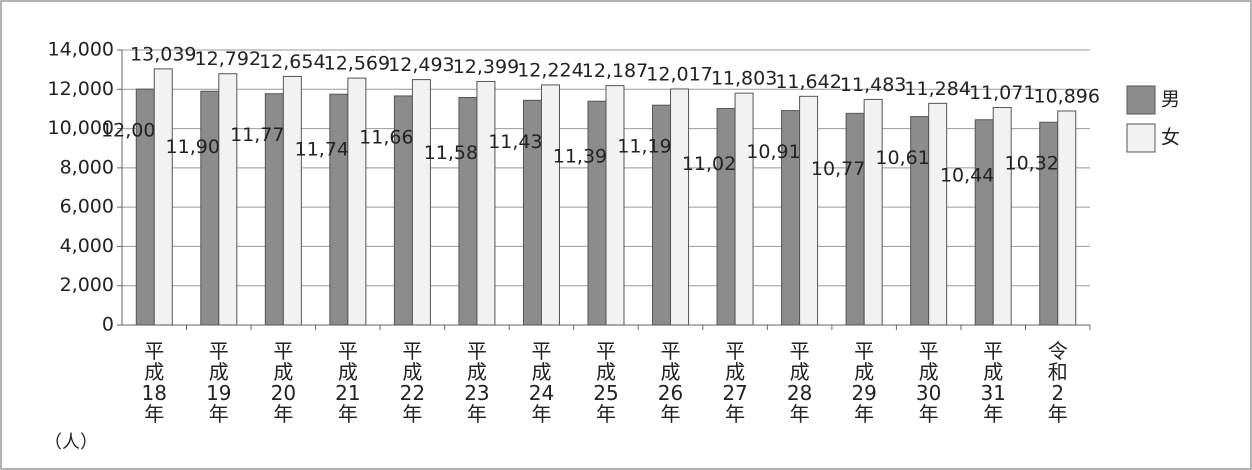 This screenshot has height=470, width=1252. What do you see at coordinates (908, 158) in the screenshot?
I see `data-label: 10,610` at bounding box center [908, 158].